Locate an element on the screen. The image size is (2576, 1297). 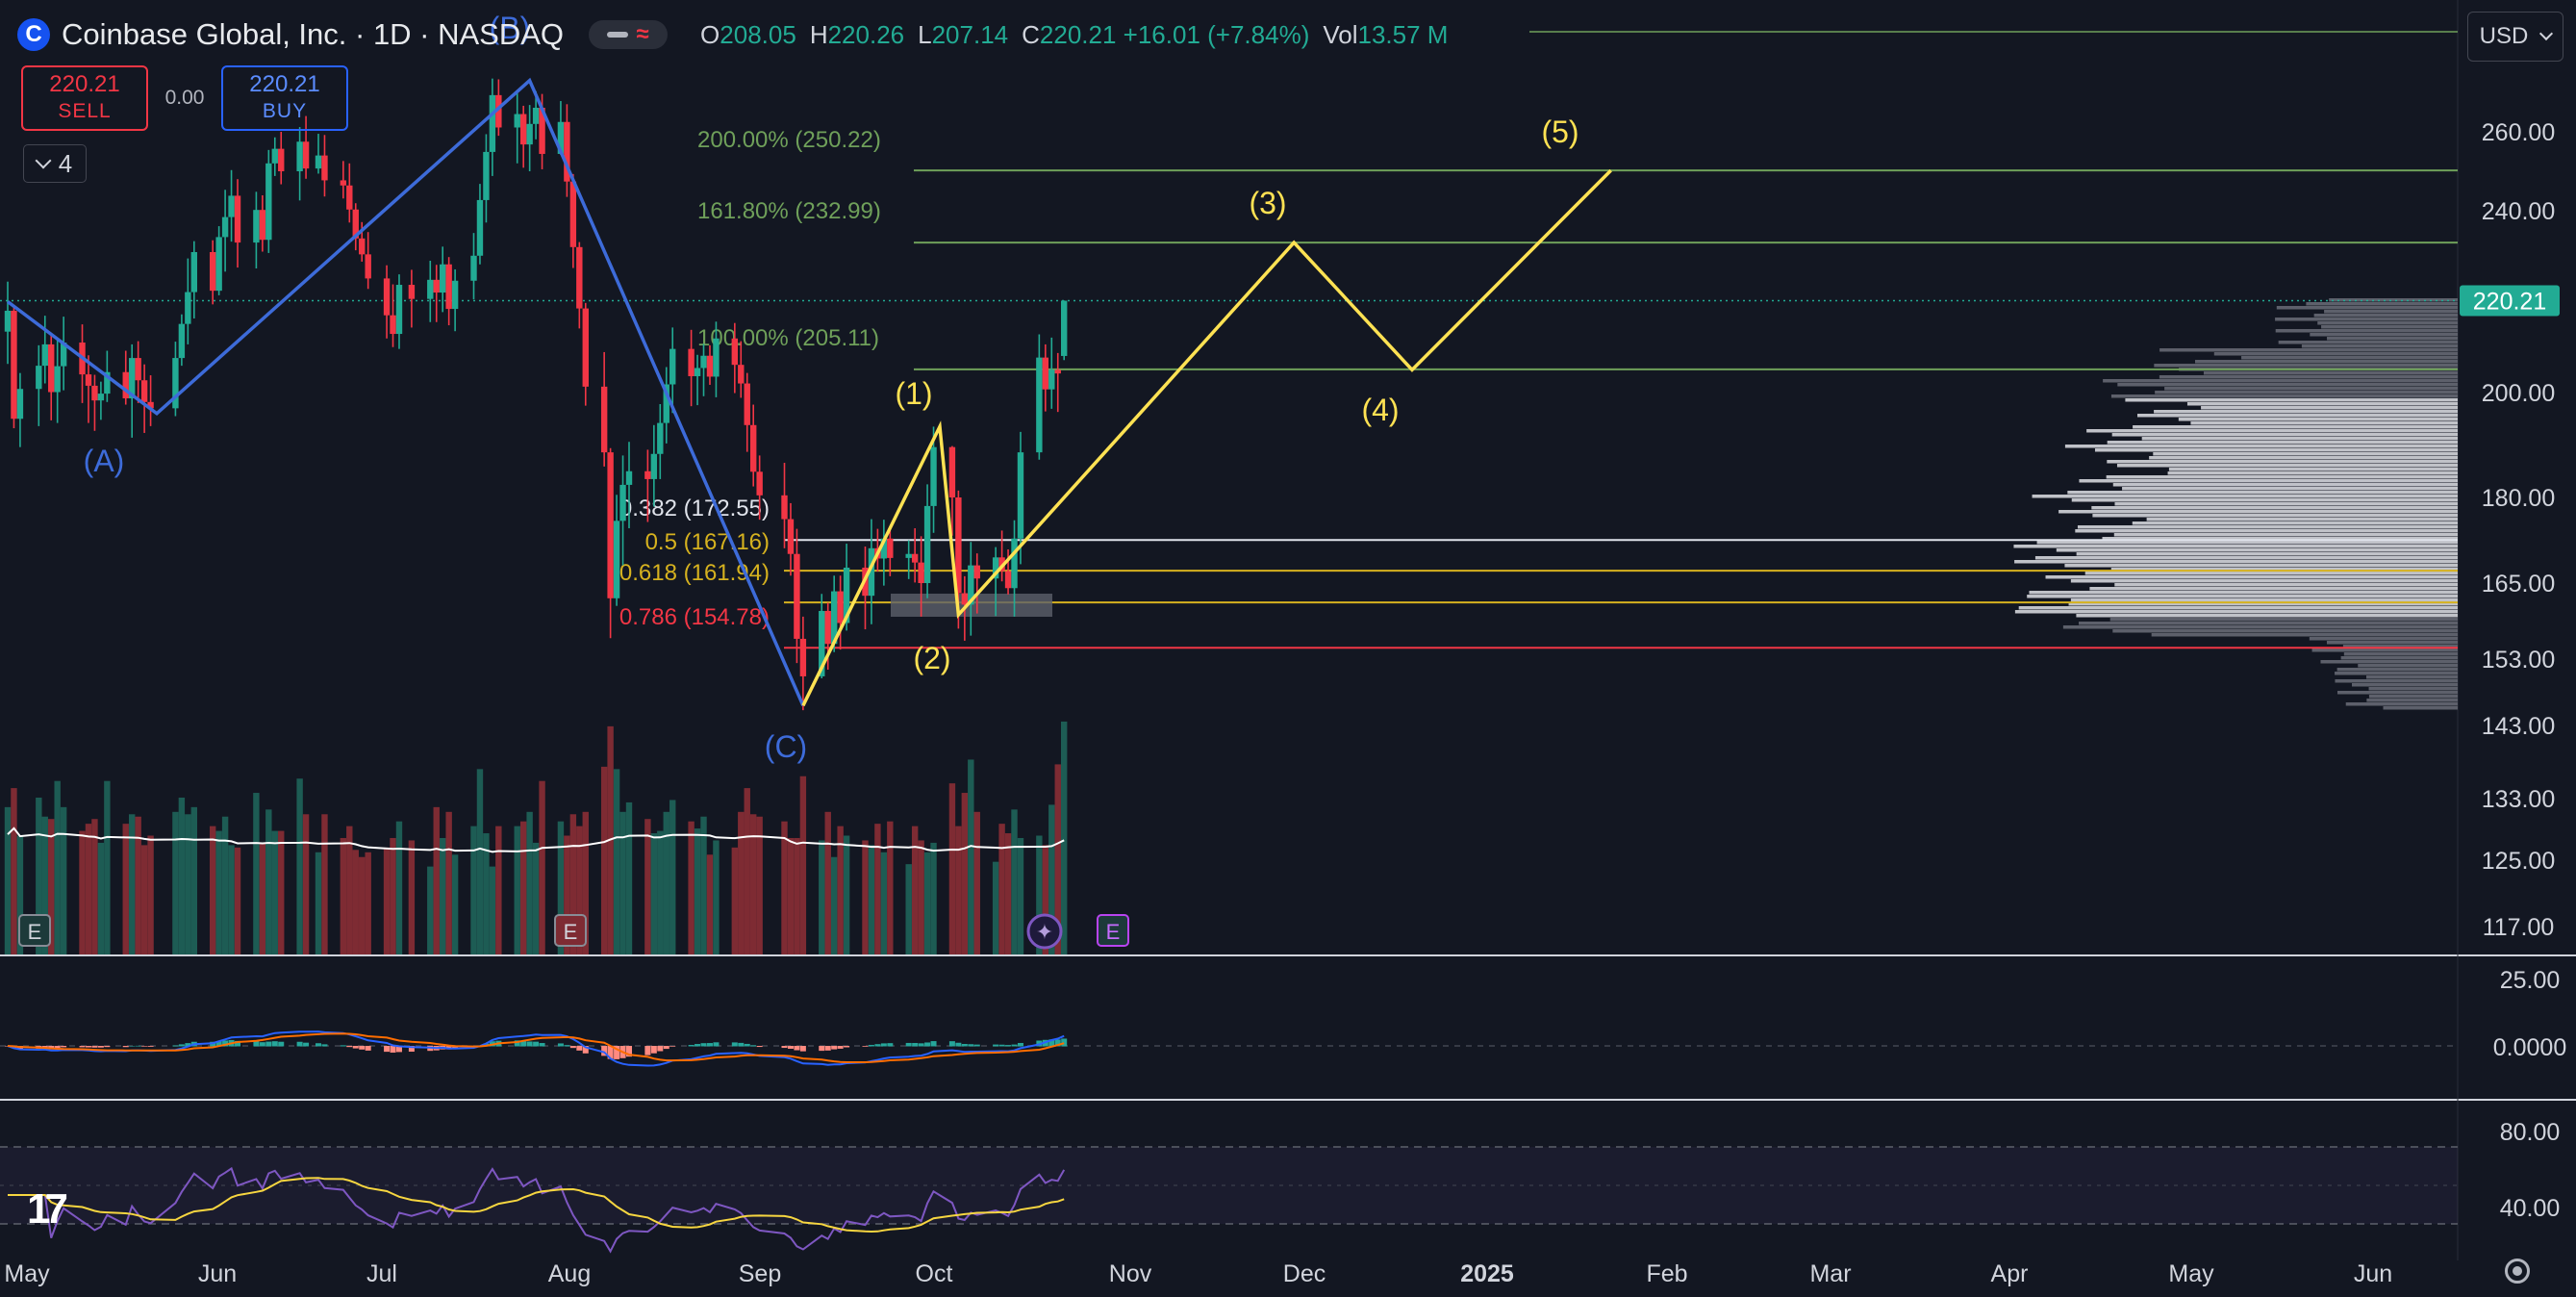
trade-panel: 220.21 SELL 0.00 220.21 BUY is located at coordinates (185, 98).